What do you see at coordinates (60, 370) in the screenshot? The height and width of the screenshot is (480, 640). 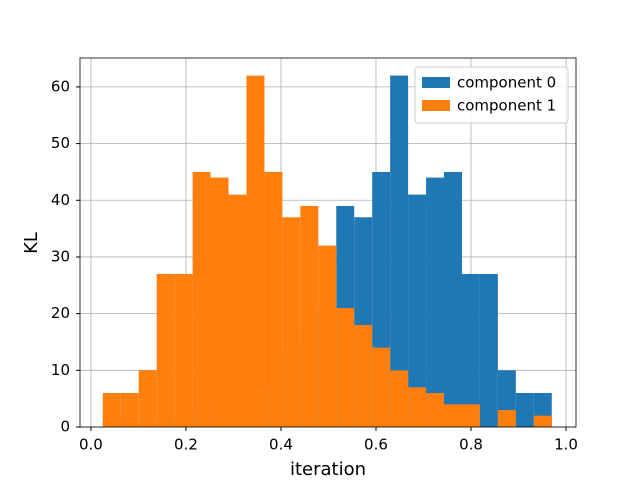 I see `y-tick-label: 10` at bounding box center [60, 370].